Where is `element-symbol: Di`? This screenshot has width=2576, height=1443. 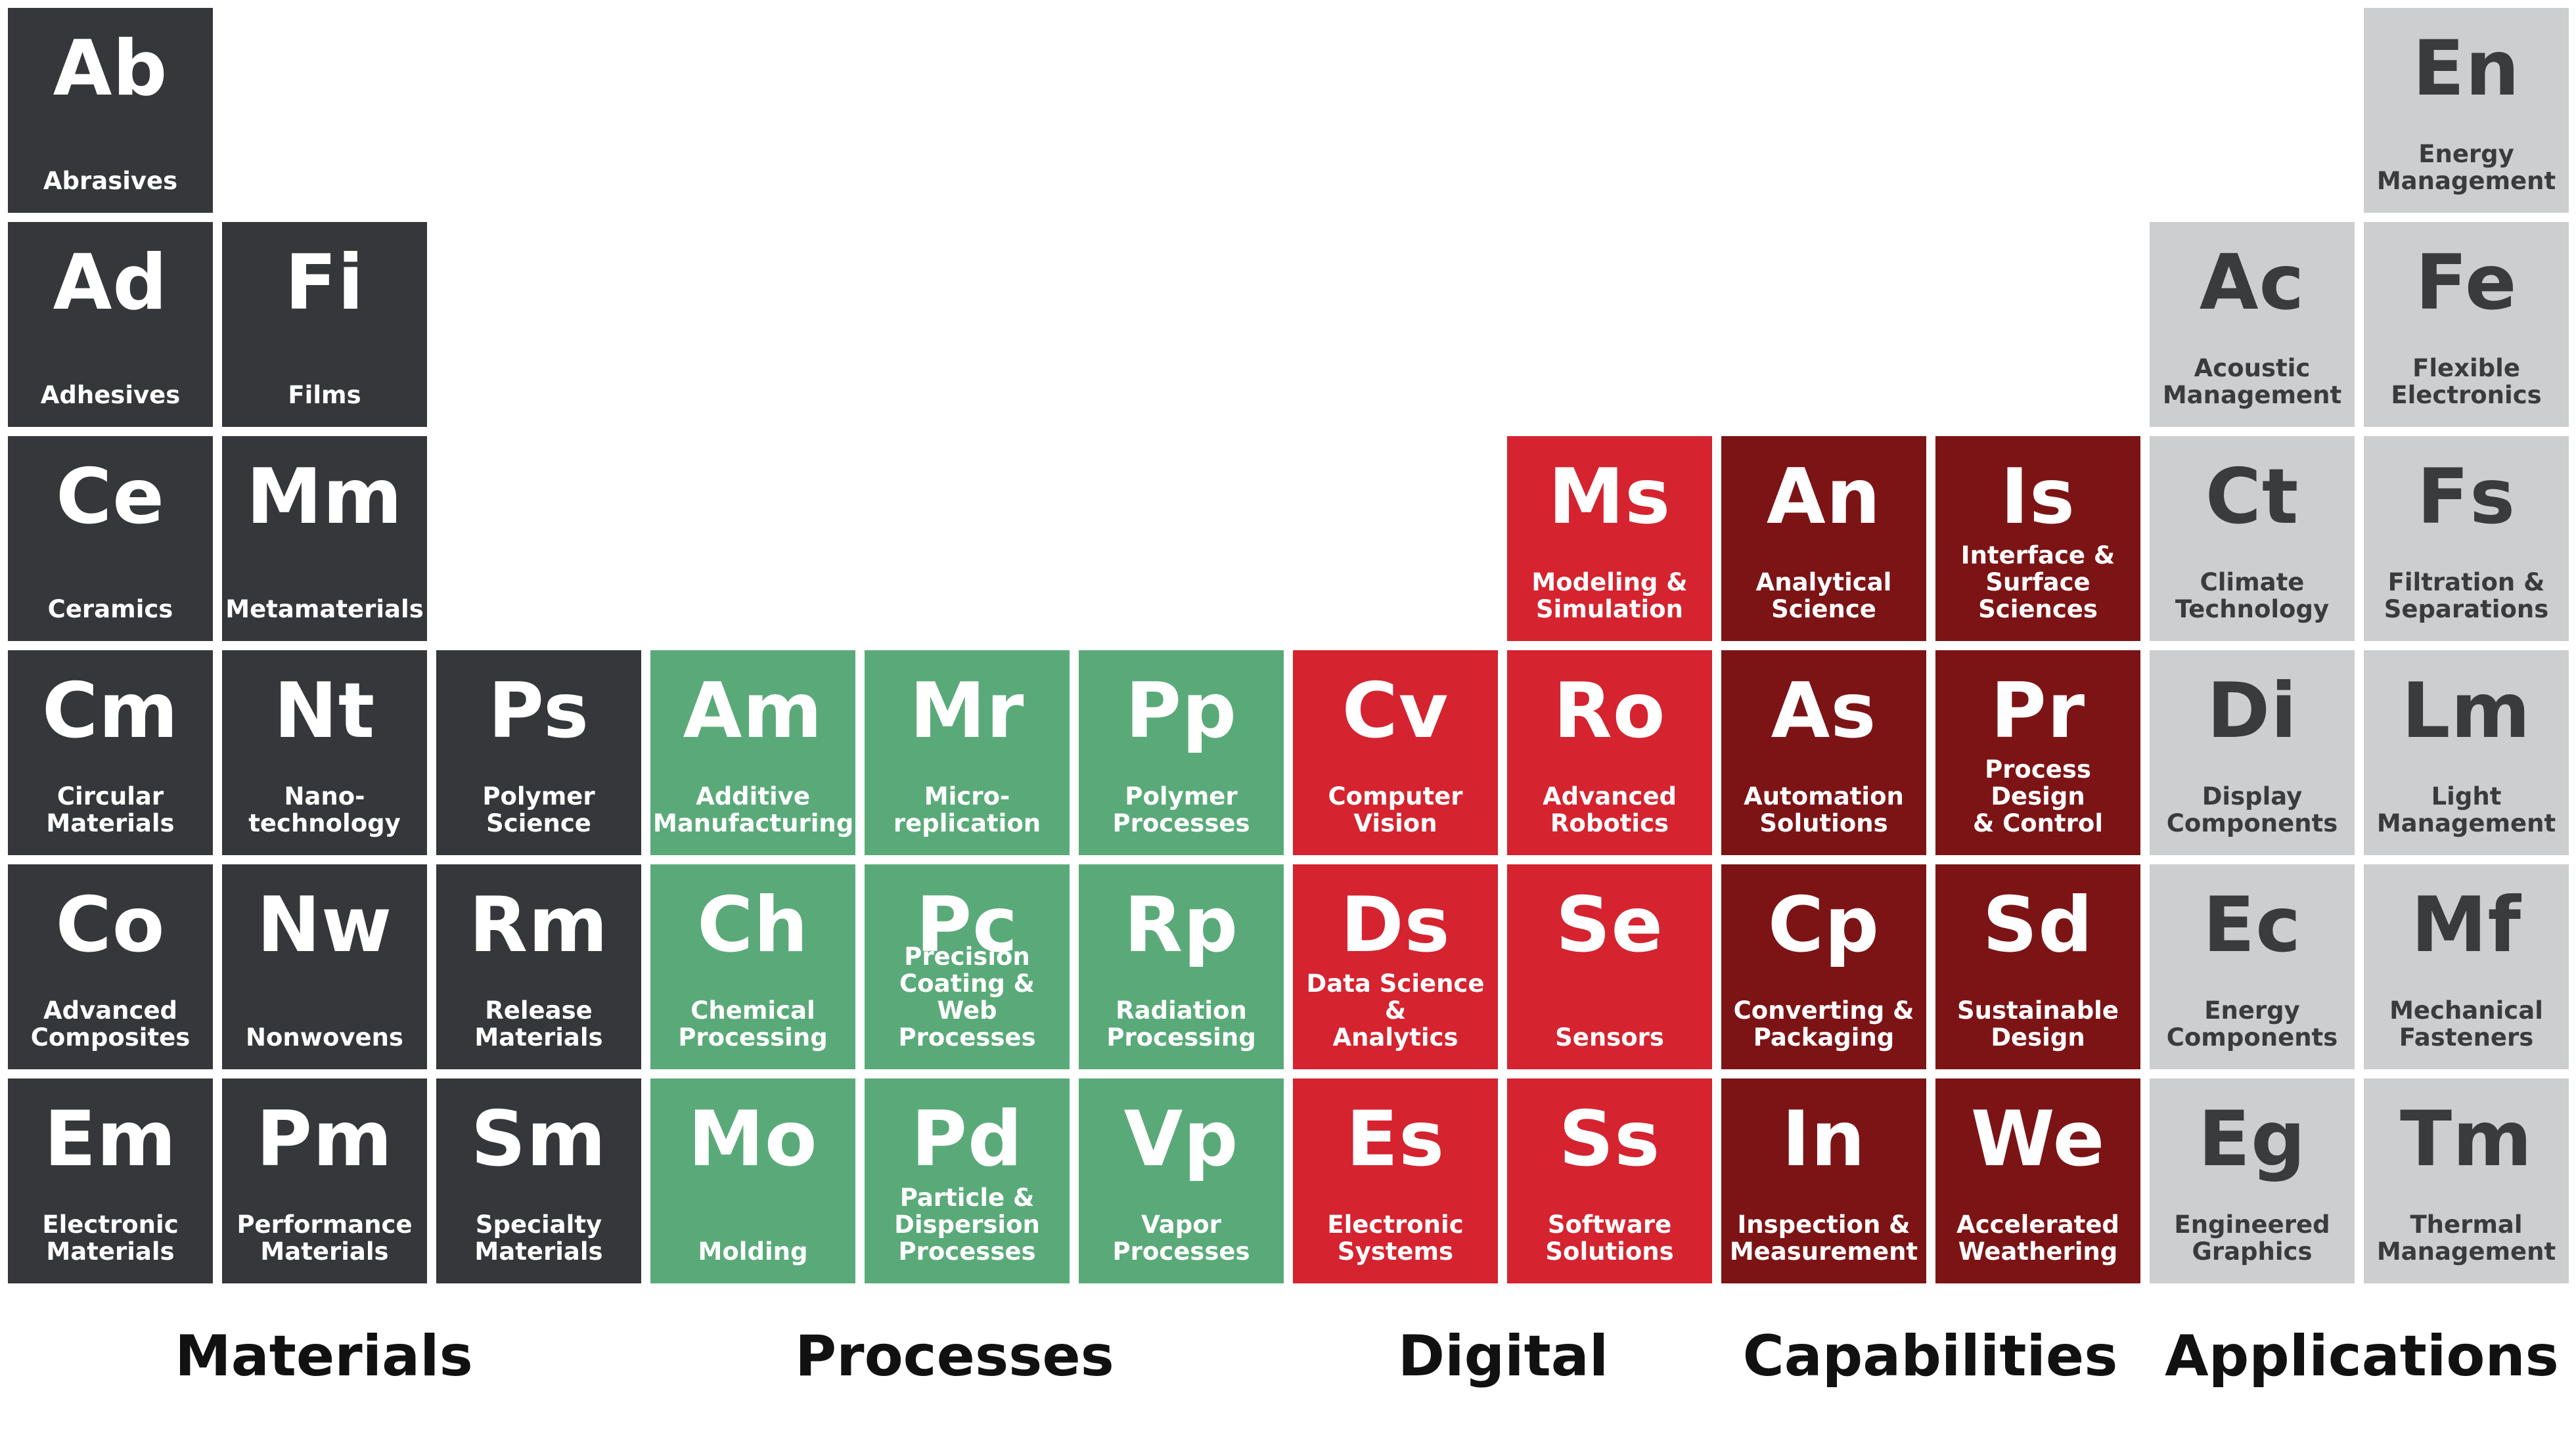
element-symbol: Di is located at coordinates (2252, 711).